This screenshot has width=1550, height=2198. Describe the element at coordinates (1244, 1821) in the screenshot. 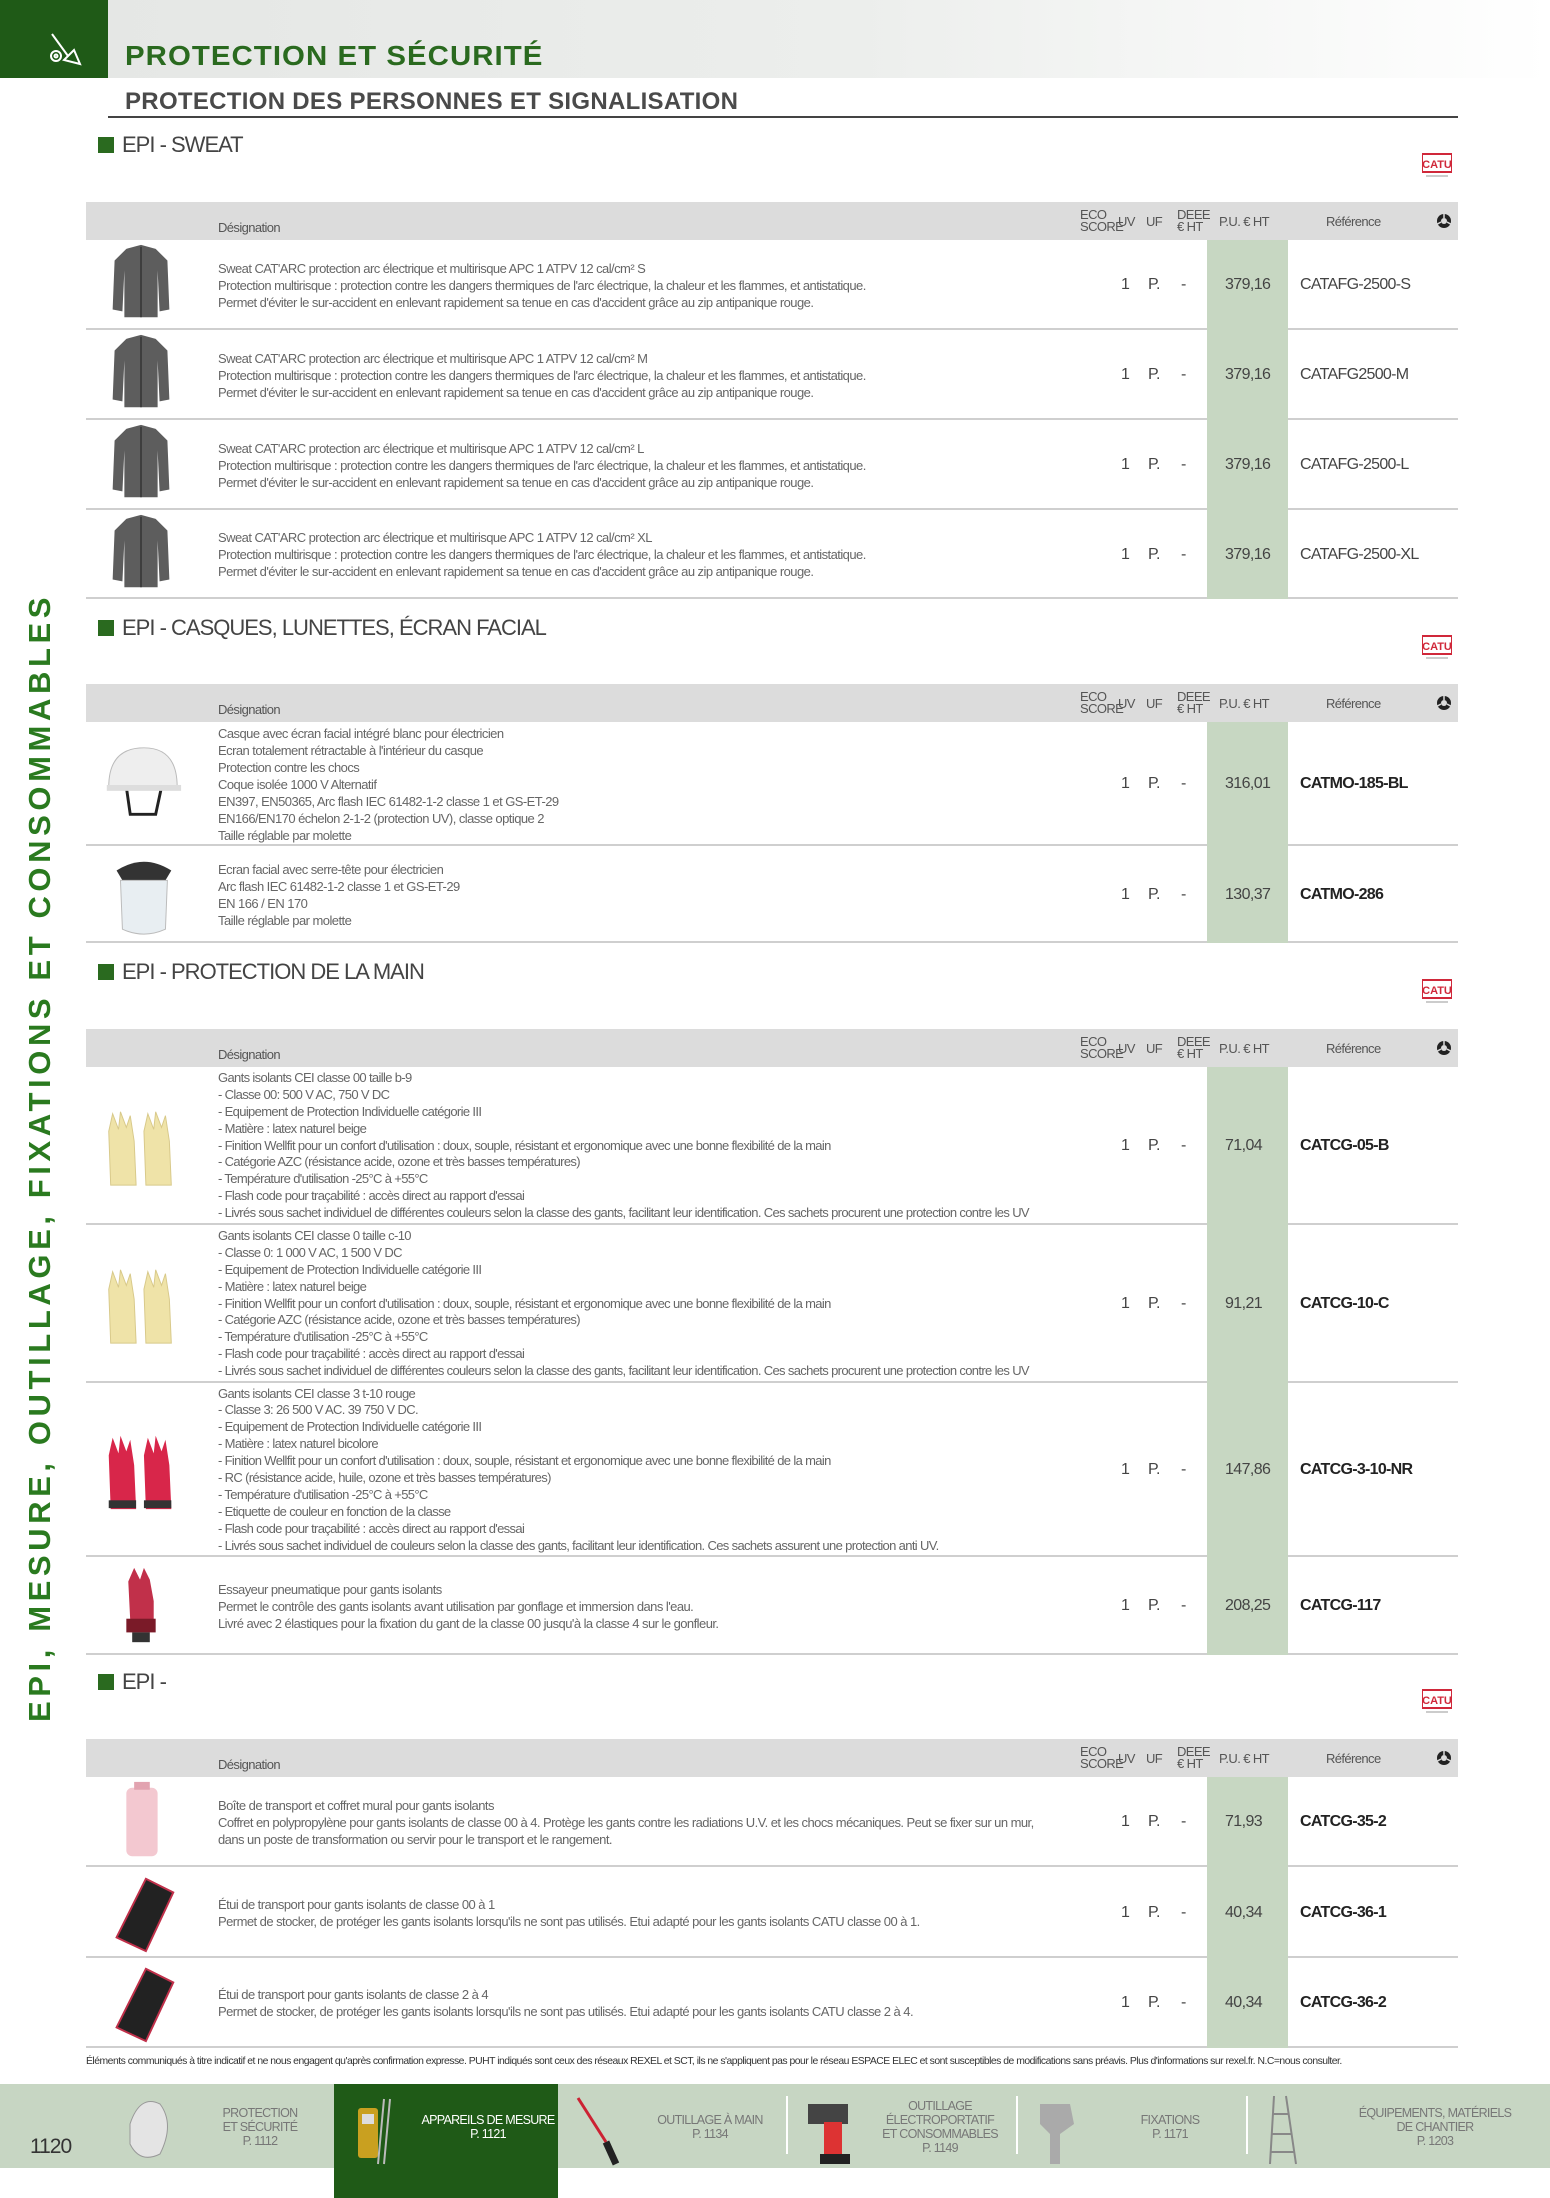

I see `unit-price: 71,93` at that location.